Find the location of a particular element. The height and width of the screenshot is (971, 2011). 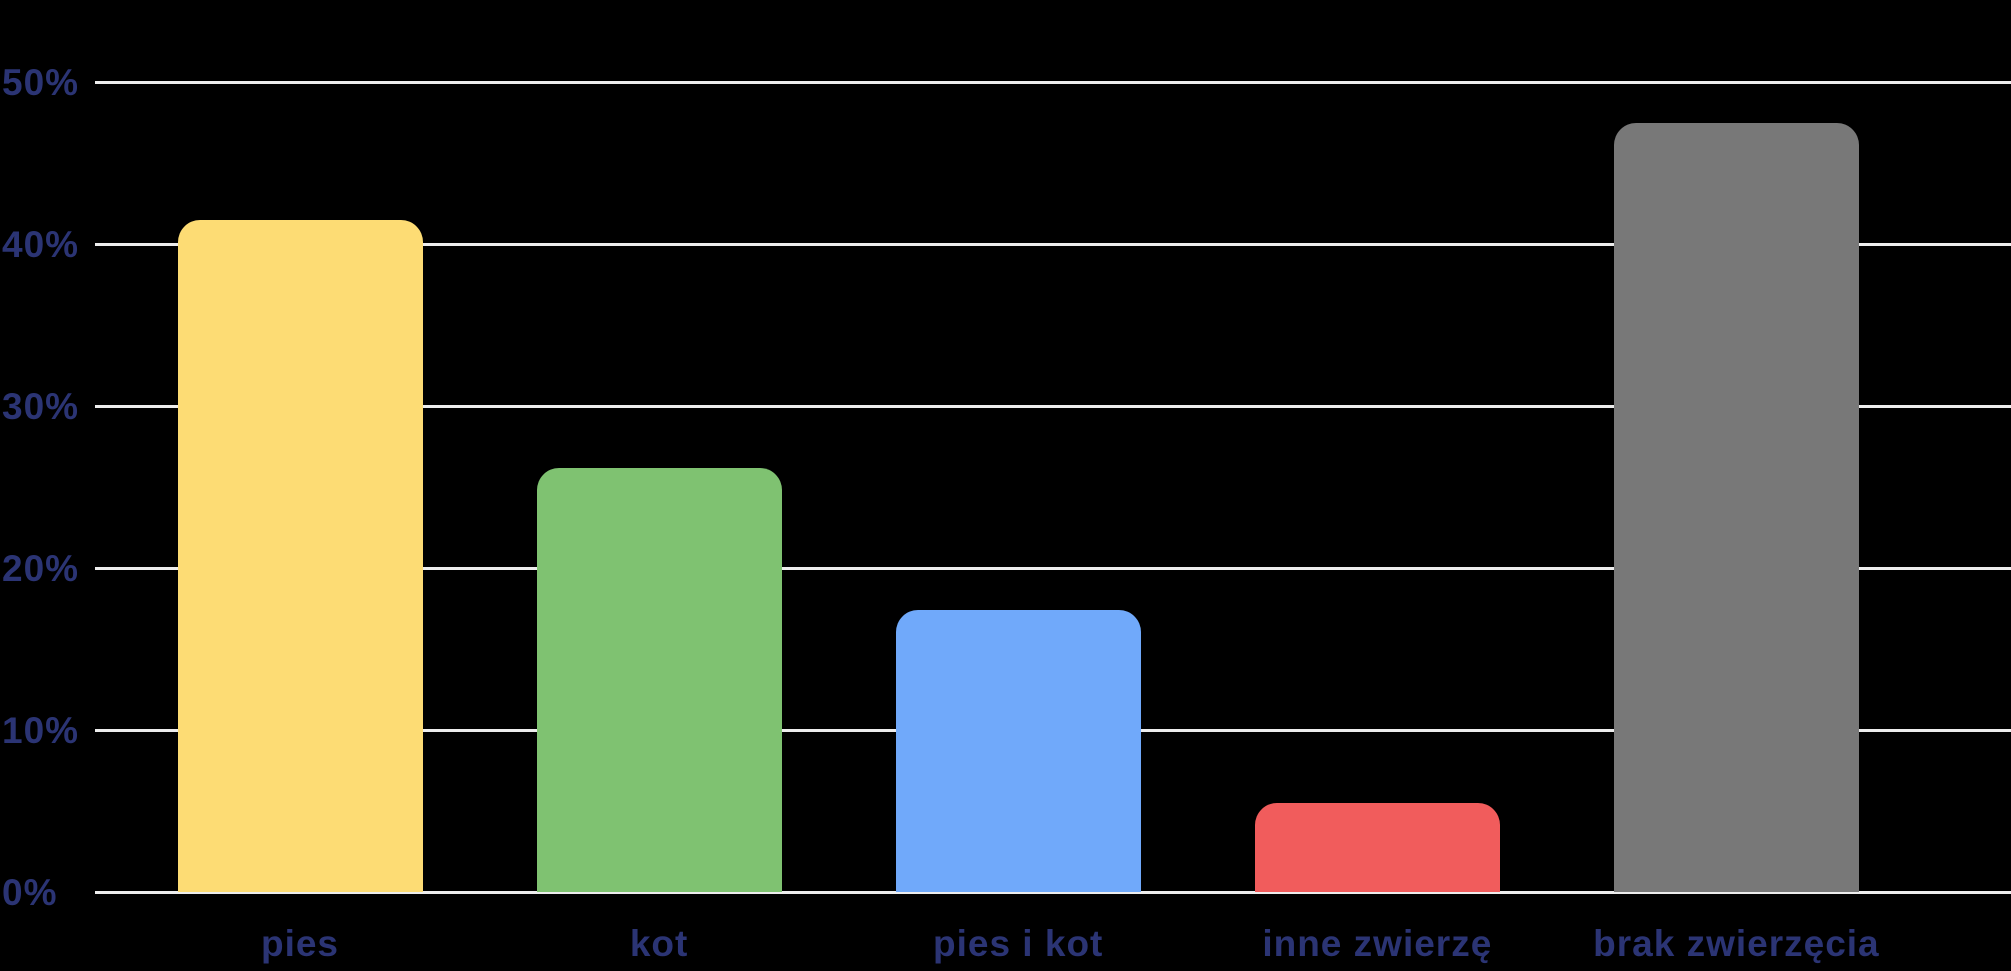

x-axis-category-label: kot is located at coordinates (659, 943).